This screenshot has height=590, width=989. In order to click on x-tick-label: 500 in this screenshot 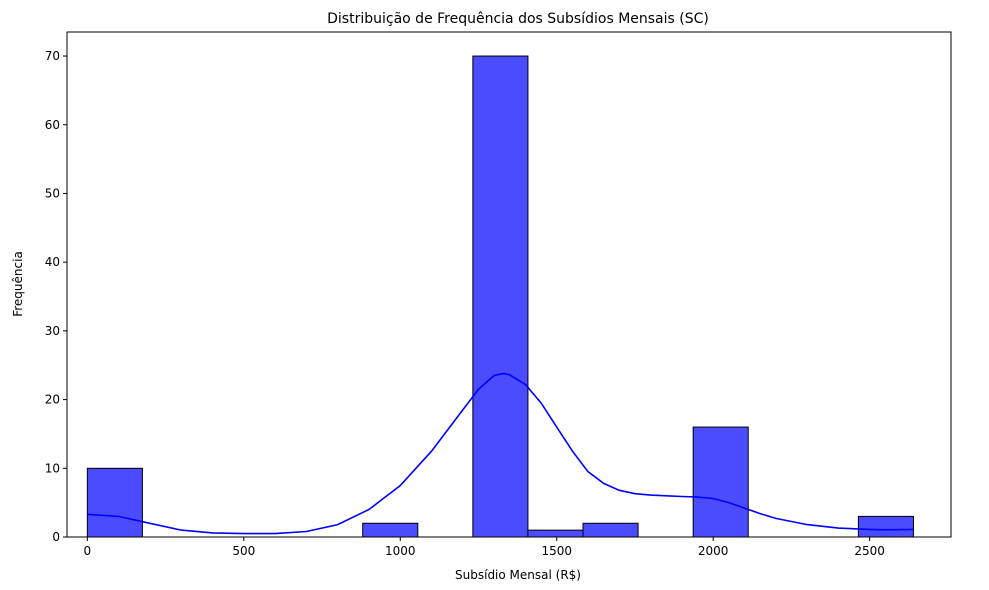, I will do `click(243, 551)`.